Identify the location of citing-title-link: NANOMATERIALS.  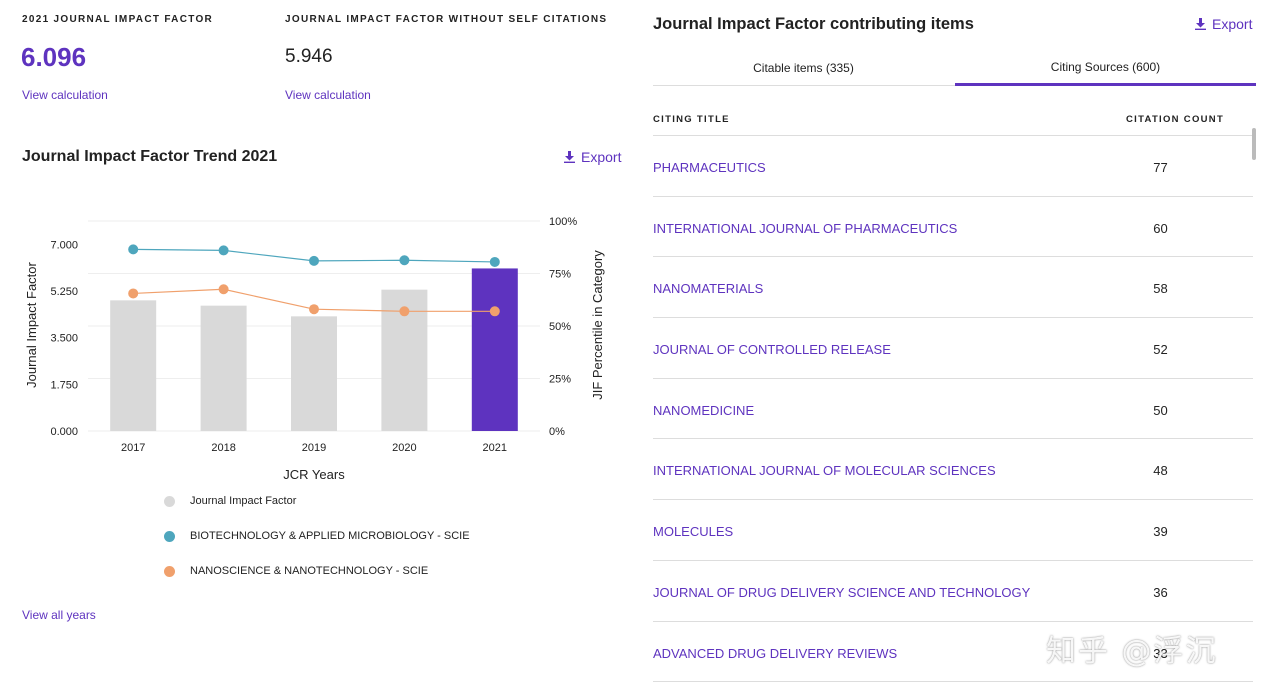
(708, 289).